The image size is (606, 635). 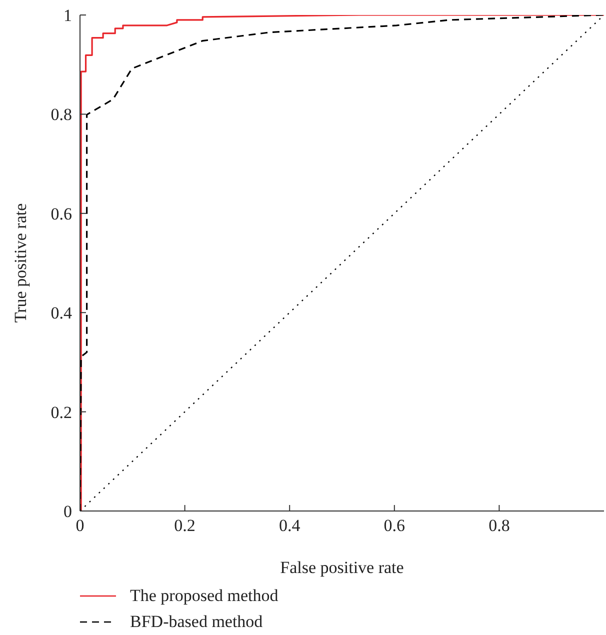 What do you see at coordinates (499, 526) in the screenshot?
I see `x-tick-label: 0.8` at bounding box center [499, 526].